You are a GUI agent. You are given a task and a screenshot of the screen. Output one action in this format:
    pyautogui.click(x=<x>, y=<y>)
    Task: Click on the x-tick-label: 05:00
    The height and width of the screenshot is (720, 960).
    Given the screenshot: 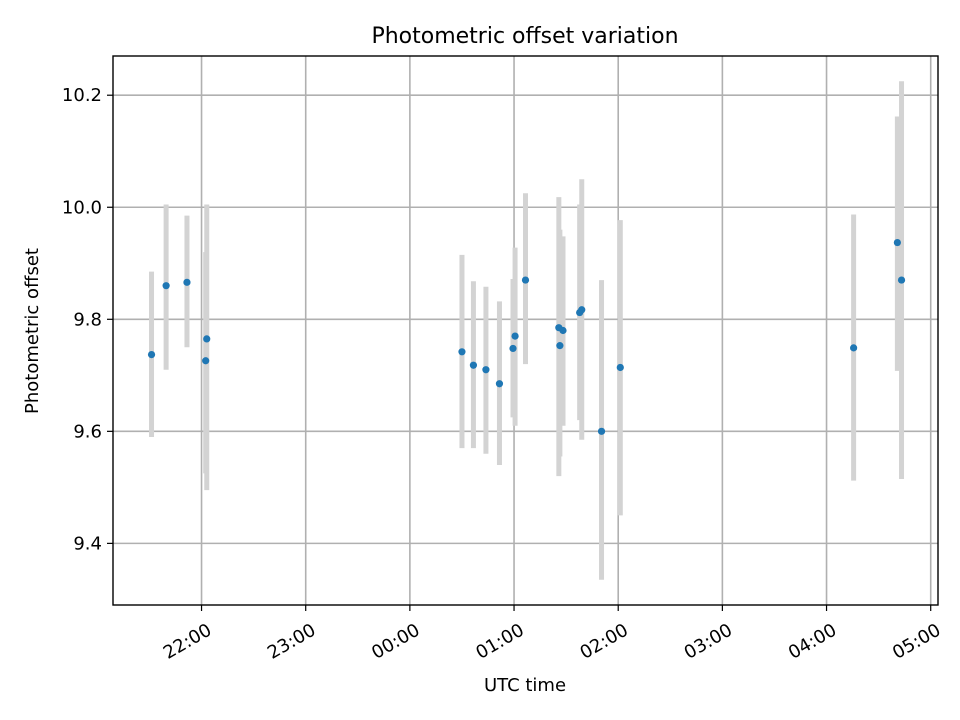 What is the action you would take?
    pyautogui.click(x=916, y=642)
    